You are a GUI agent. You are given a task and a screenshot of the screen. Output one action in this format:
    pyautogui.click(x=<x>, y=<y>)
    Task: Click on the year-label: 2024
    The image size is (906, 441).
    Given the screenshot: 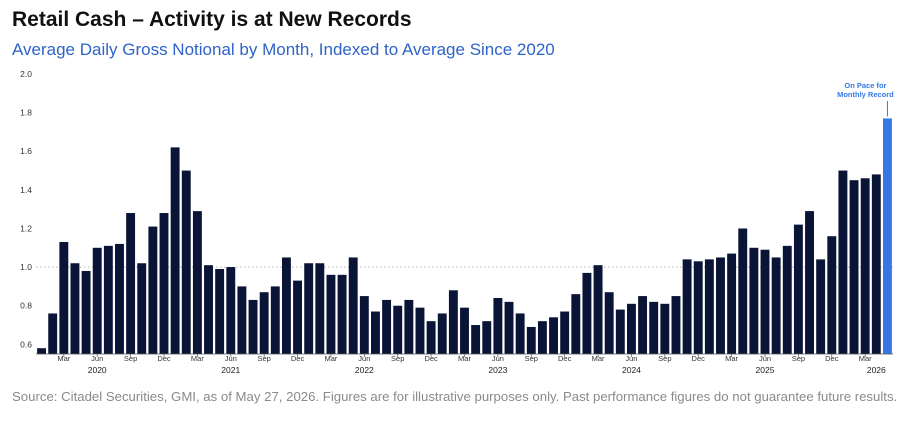 What is the action you would take?
    pyautogui.click(x=631, y=370)
    